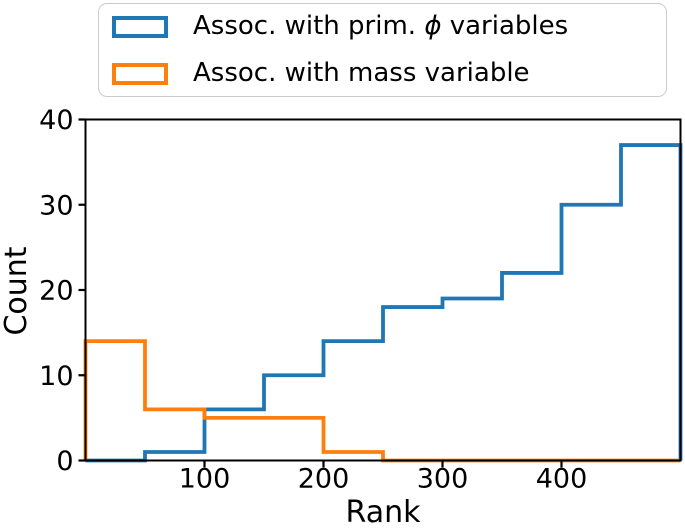  I want to click on x-tick-label: 300, so click(443, 479).